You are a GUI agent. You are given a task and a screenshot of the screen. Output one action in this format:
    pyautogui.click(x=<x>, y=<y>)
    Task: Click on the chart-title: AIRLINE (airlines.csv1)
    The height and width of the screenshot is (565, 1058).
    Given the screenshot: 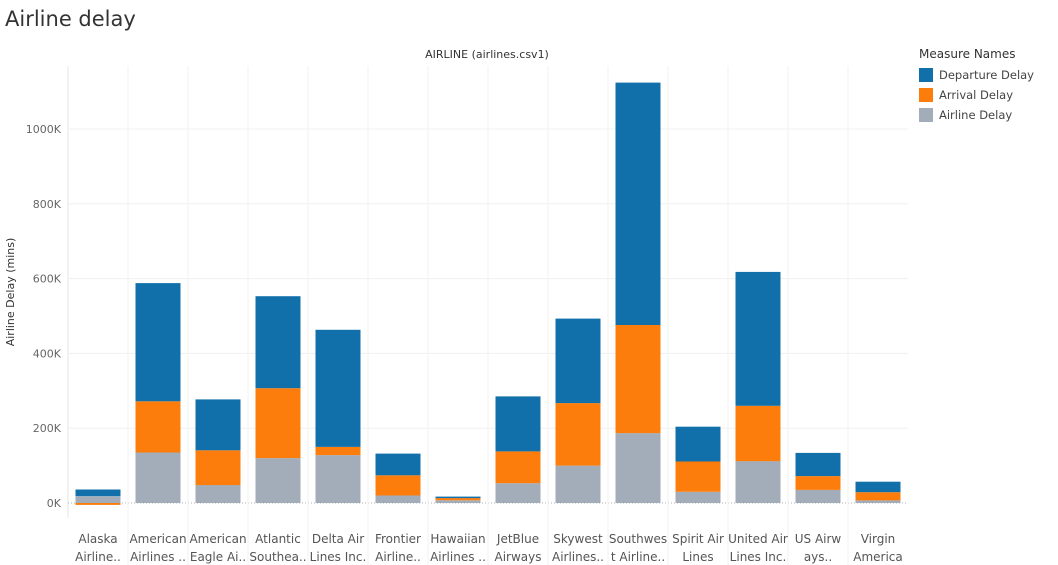 What is the action you would take?
    pyautogui.click(x=487, y=54)
    